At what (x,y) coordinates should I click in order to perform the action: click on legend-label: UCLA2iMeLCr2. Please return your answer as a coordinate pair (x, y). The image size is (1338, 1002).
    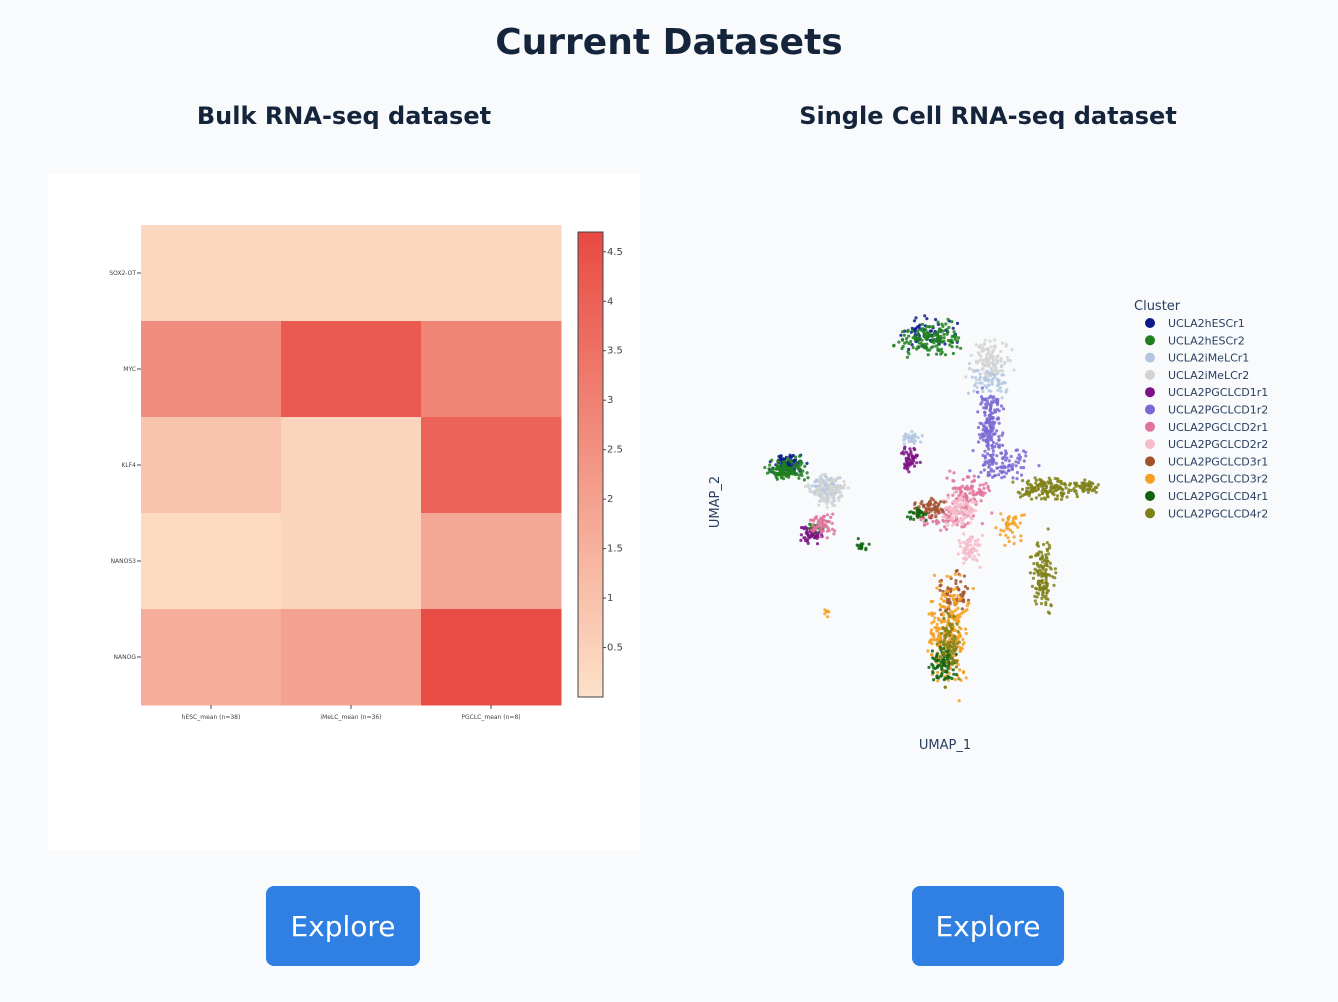
    Looking at the image, I should click on (1208, 375).